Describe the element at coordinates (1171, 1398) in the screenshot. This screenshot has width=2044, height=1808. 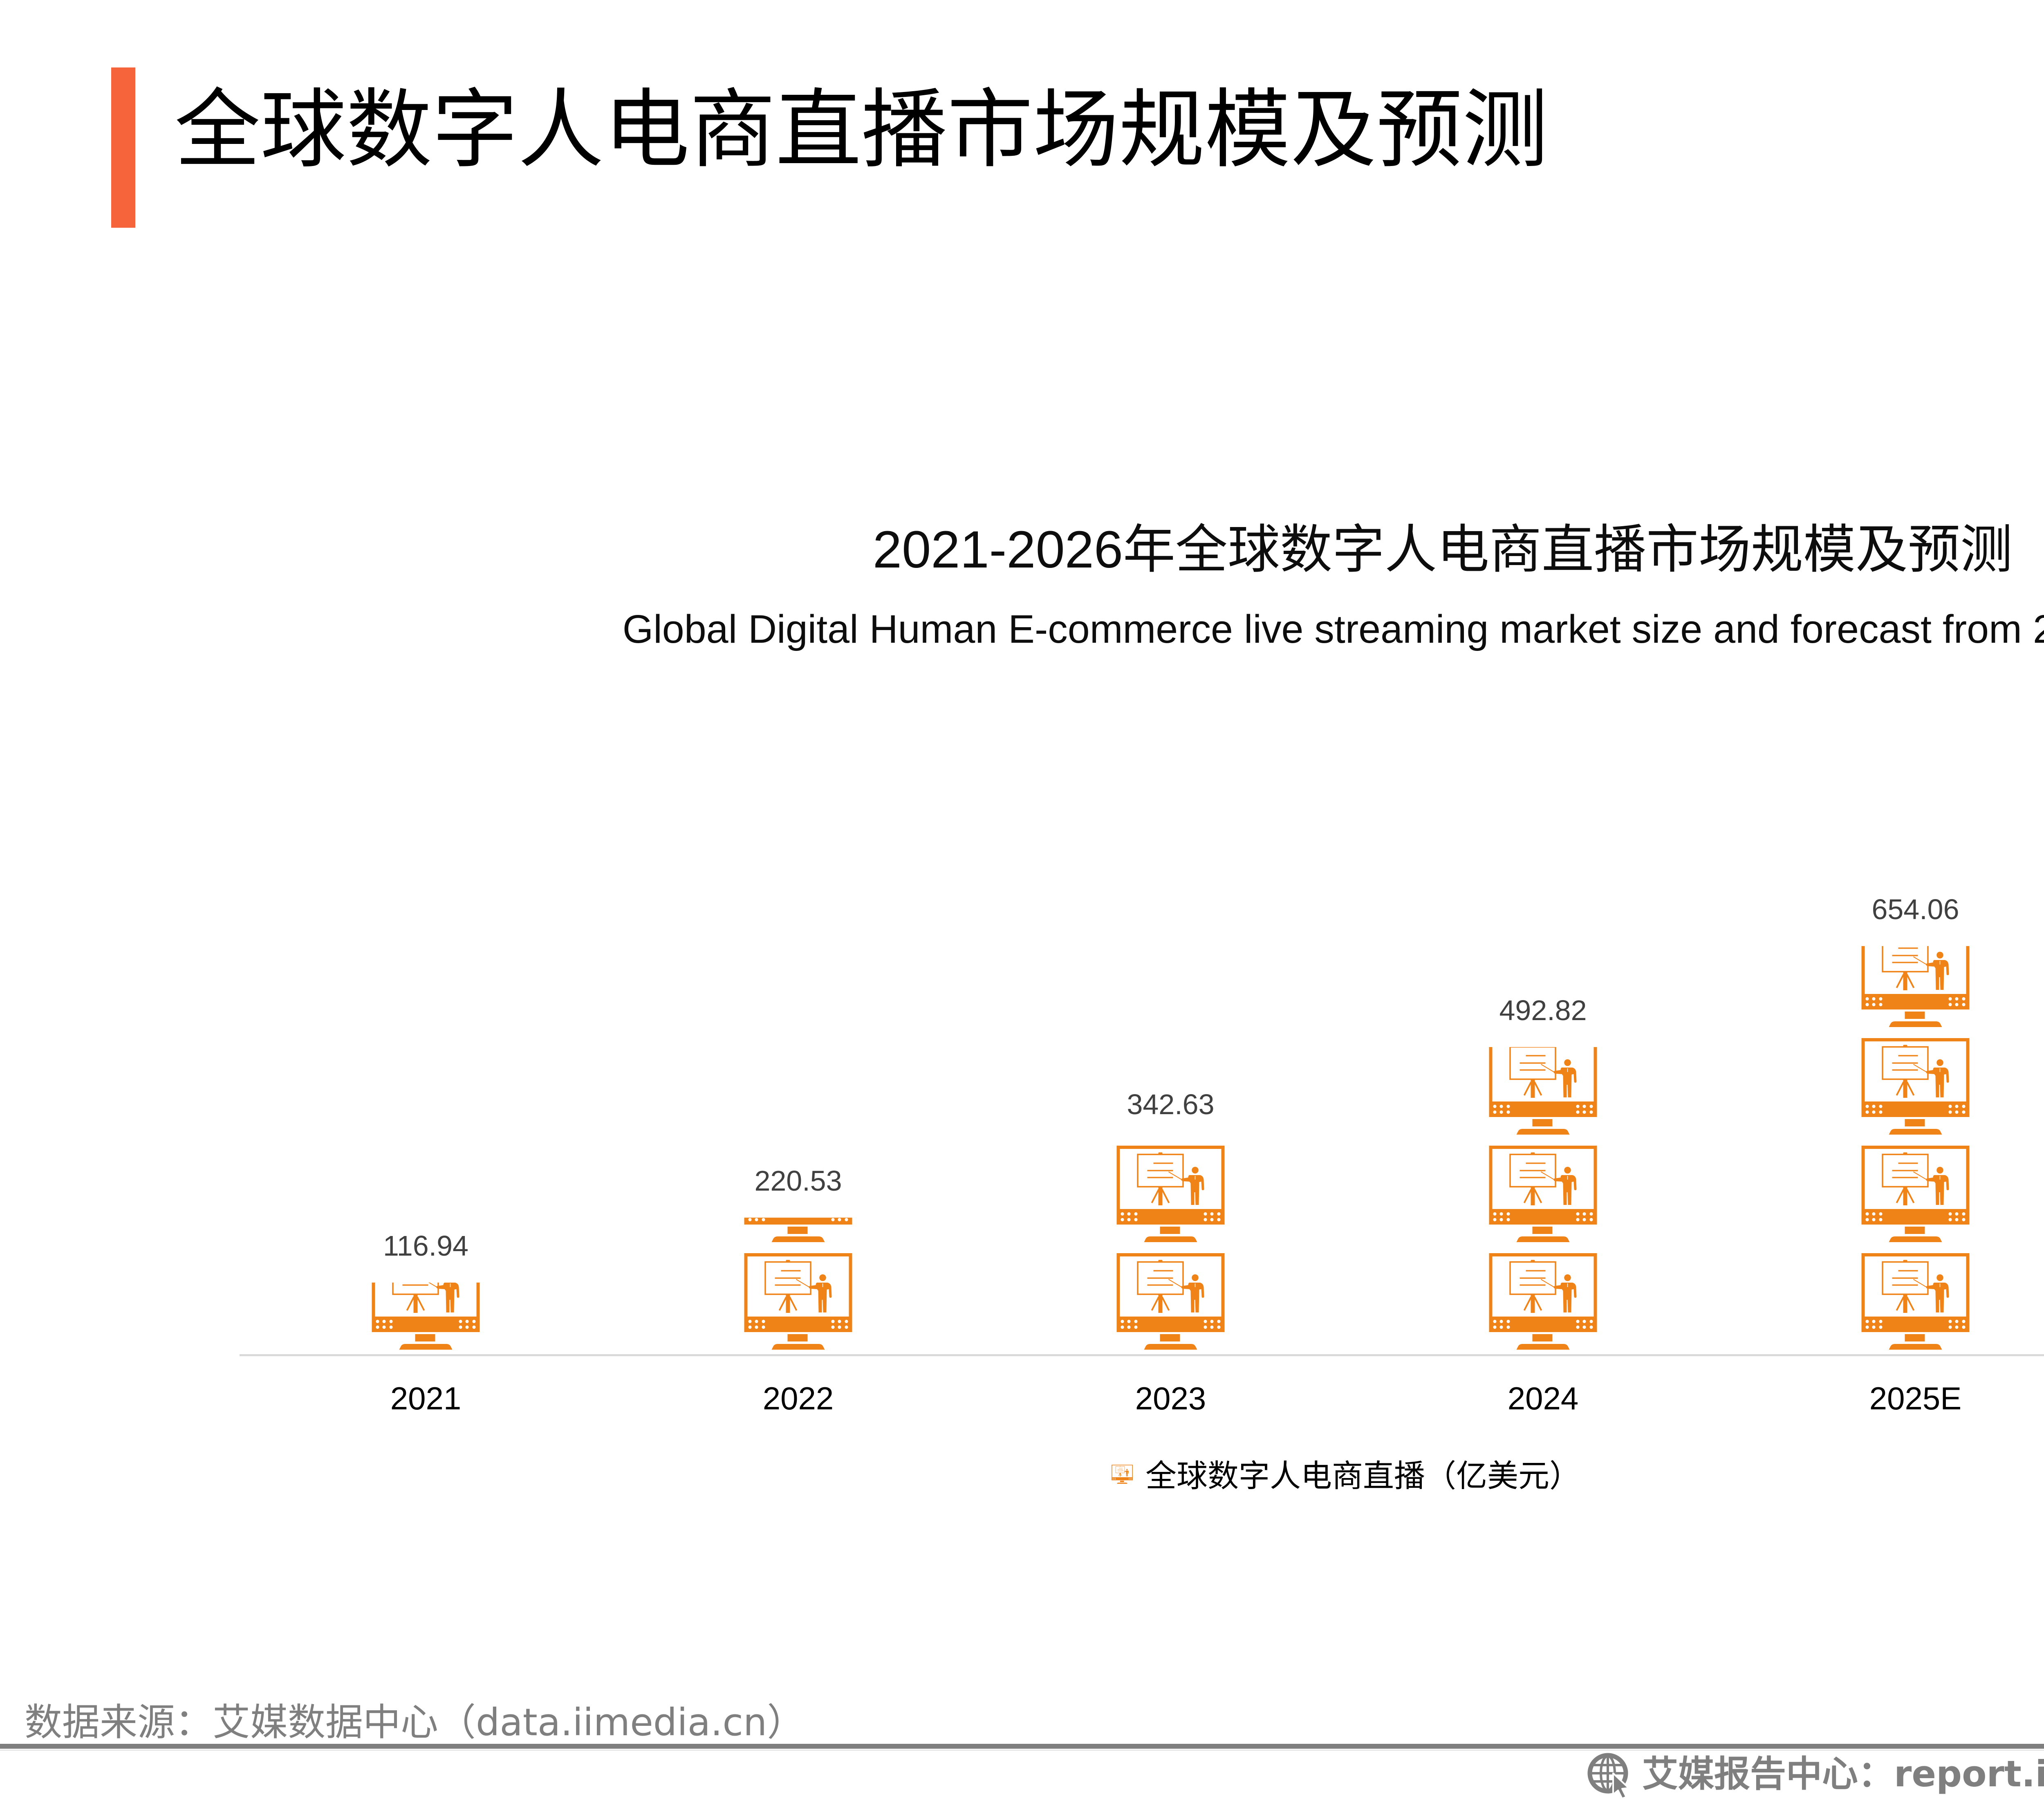
I see `x-tick-label-2023: 2023` at that location.